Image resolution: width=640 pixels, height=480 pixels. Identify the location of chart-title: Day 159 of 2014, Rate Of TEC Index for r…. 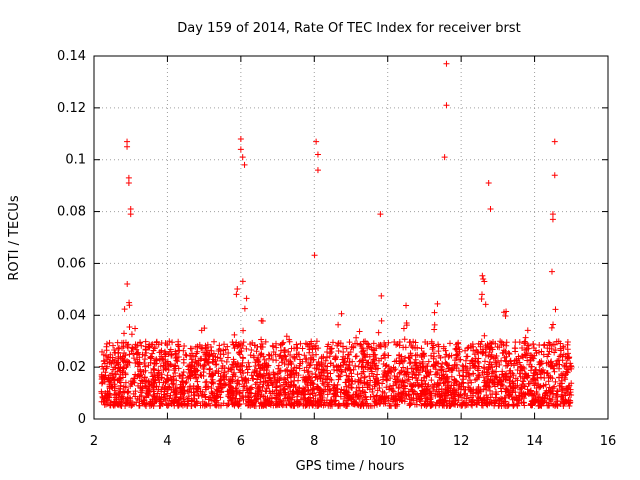
(348, 28).